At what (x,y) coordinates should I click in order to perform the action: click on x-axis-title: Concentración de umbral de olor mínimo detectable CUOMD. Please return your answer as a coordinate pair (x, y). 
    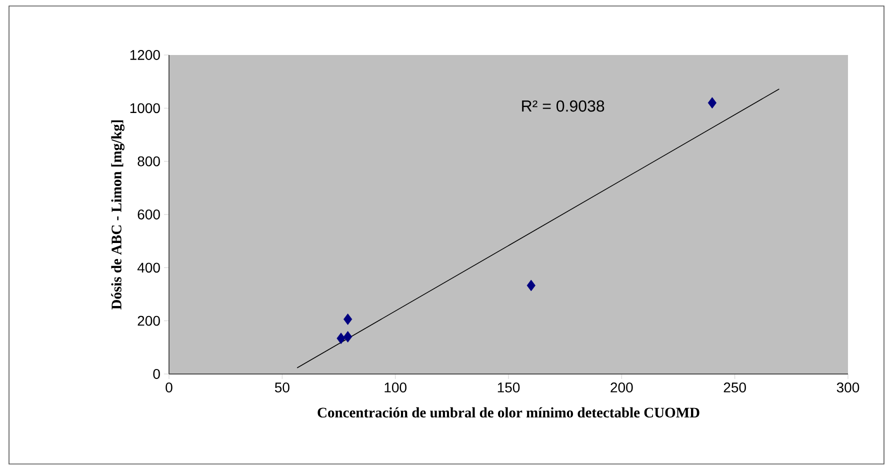
    Looking at the image, I should click on (509, 412).